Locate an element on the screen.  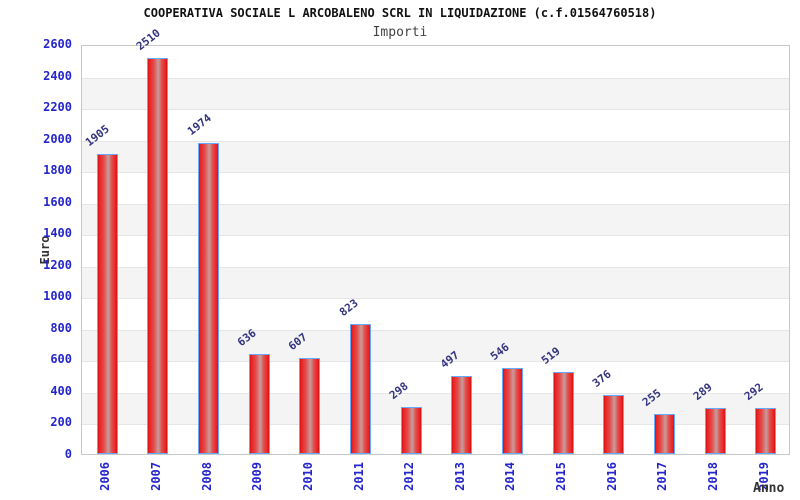
y-tick-label: 2400 is located at coordinates (57, 75).